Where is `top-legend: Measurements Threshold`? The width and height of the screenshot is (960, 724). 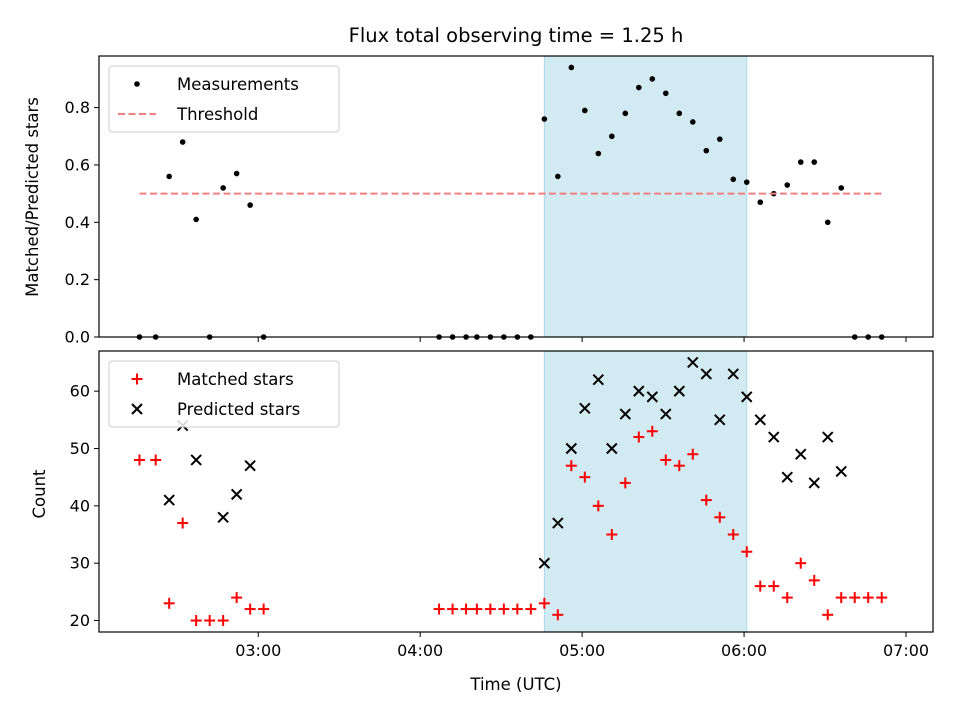 top-legend: Measurements Threshold is located at coordinates (224, 99).